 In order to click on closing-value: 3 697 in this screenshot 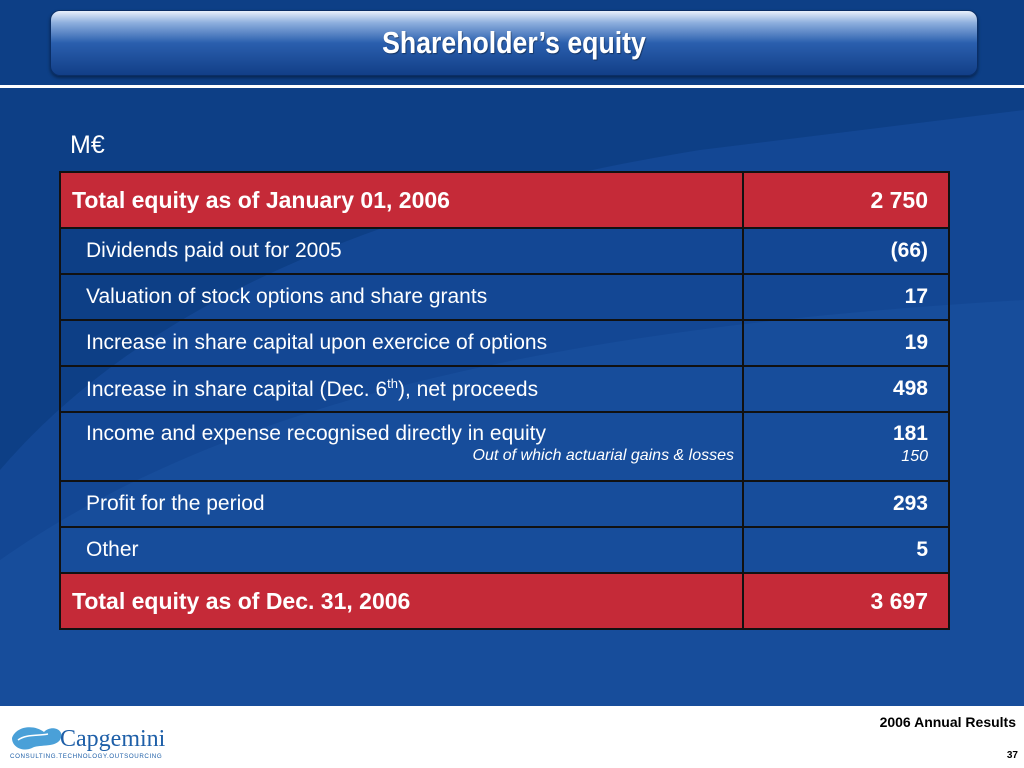, I will do `click(846, 601)`.